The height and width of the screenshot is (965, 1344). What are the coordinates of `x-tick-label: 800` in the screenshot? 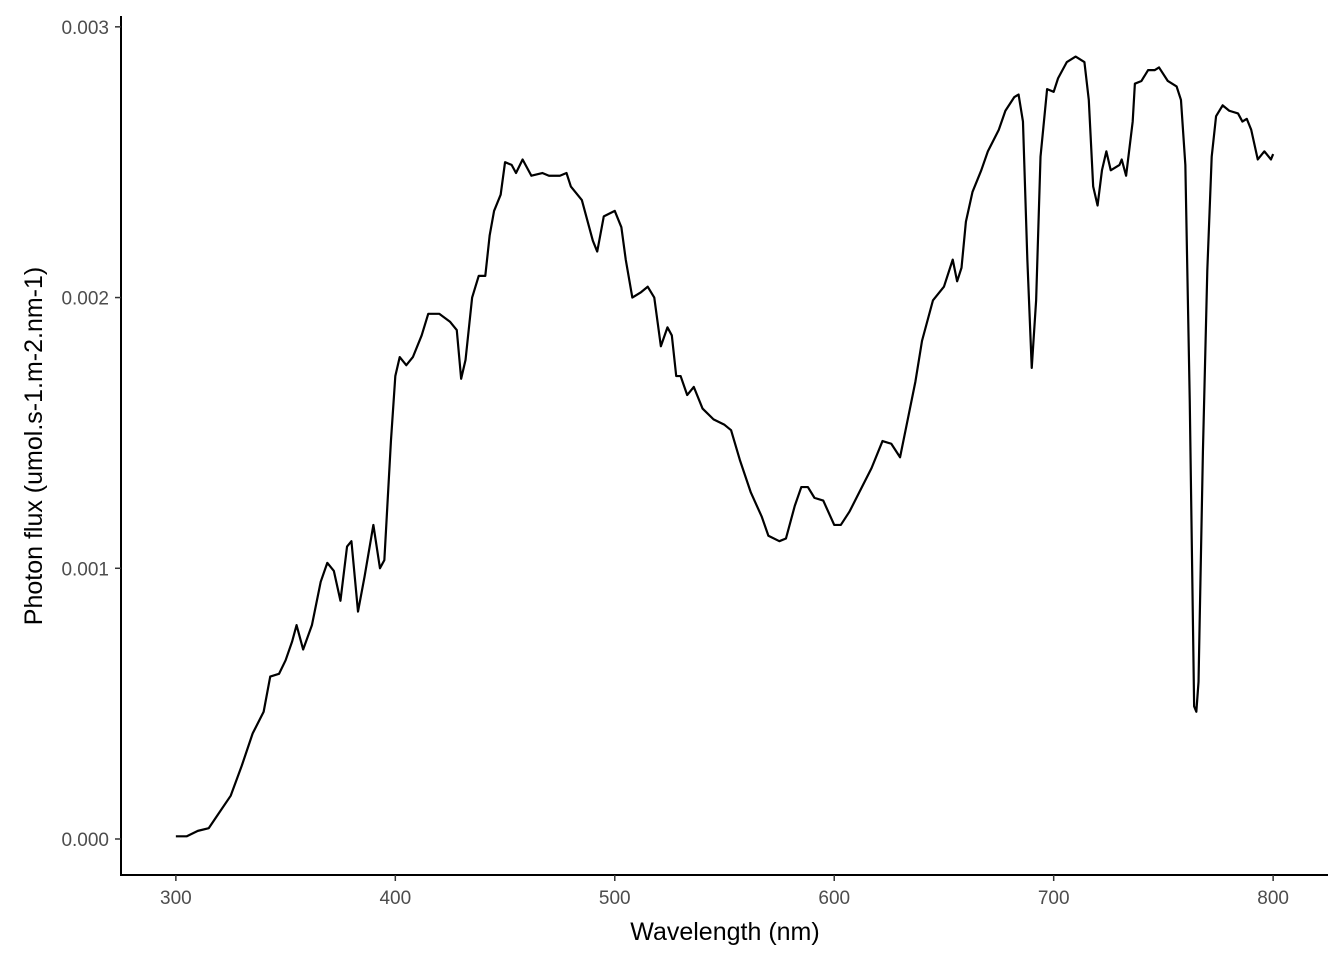 It's located at (1273, 898).